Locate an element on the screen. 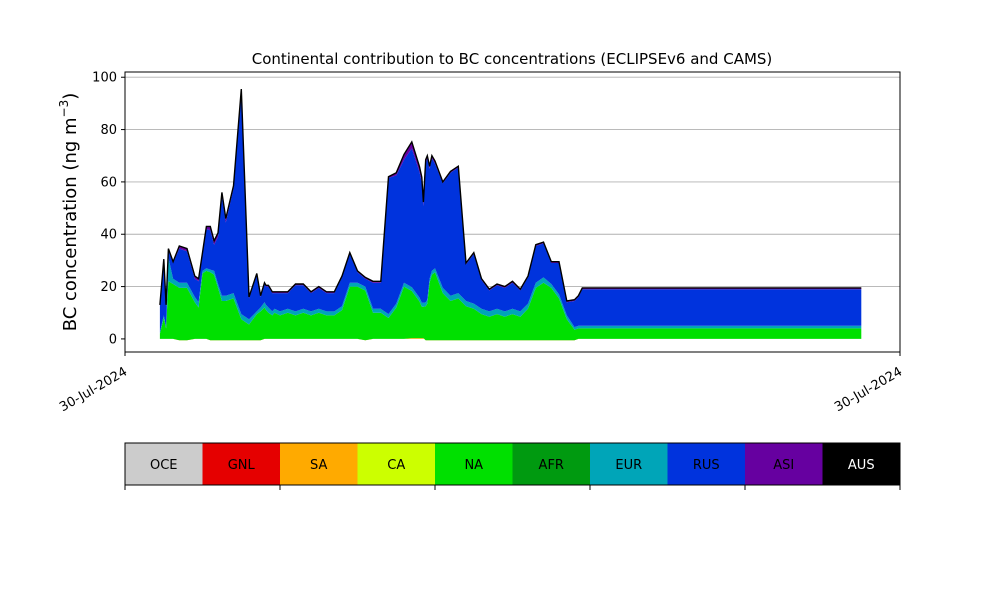 This screenshot has width=1000, height=600. legend-label-asi: ASI is located at coordinates (783, 465).